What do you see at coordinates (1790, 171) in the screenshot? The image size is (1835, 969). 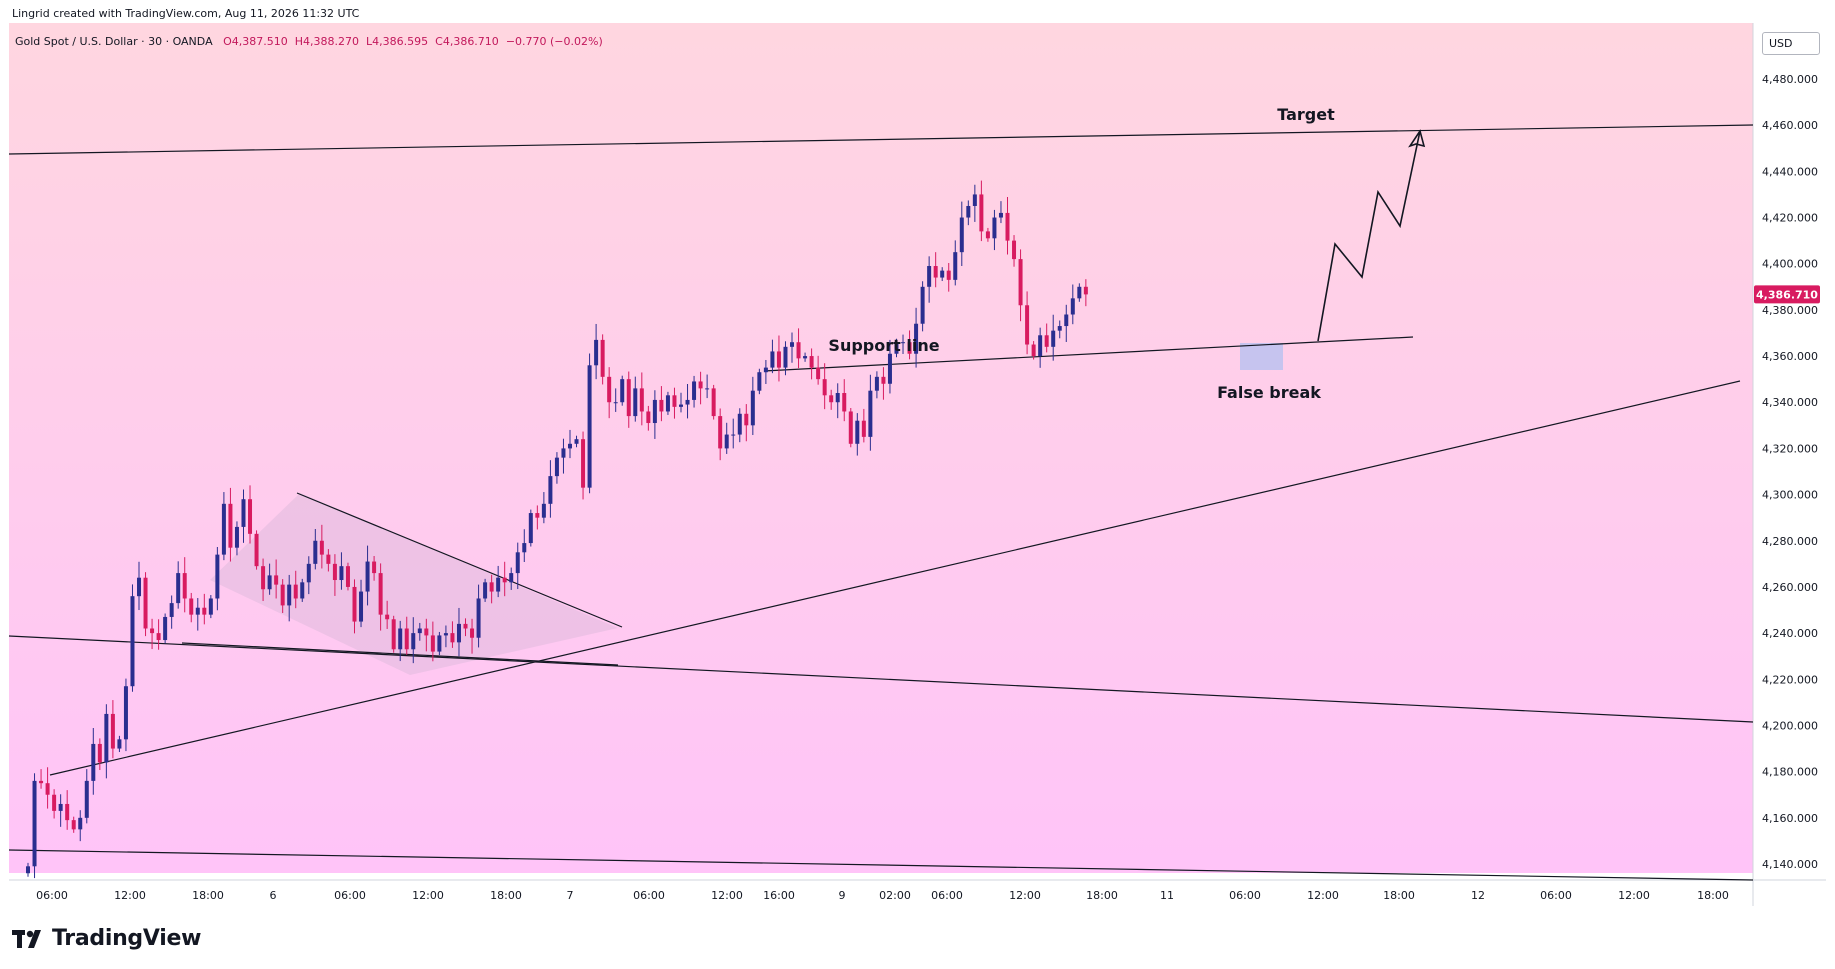 I see `y-tick-label: 4,440.000` at bounding box center [1790, 171].